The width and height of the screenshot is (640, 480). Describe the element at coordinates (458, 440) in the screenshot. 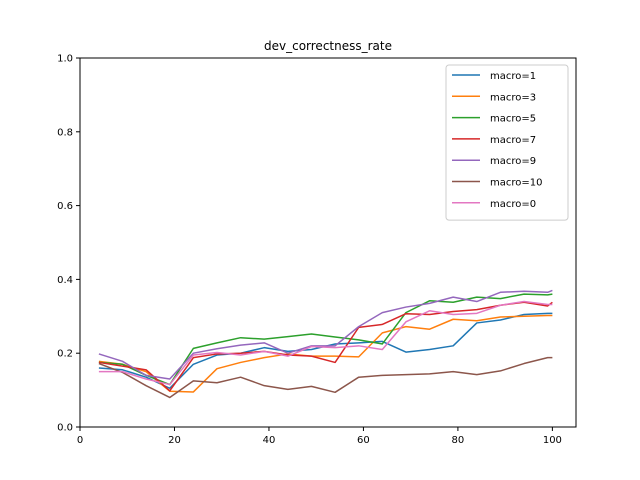

I see `x-tick-label: 80` at that location.